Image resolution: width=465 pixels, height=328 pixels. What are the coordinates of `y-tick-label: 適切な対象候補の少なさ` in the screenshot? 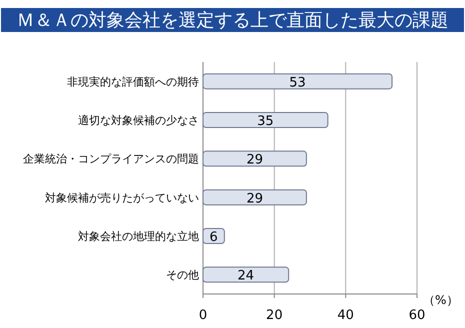 It's located at (138, 120).